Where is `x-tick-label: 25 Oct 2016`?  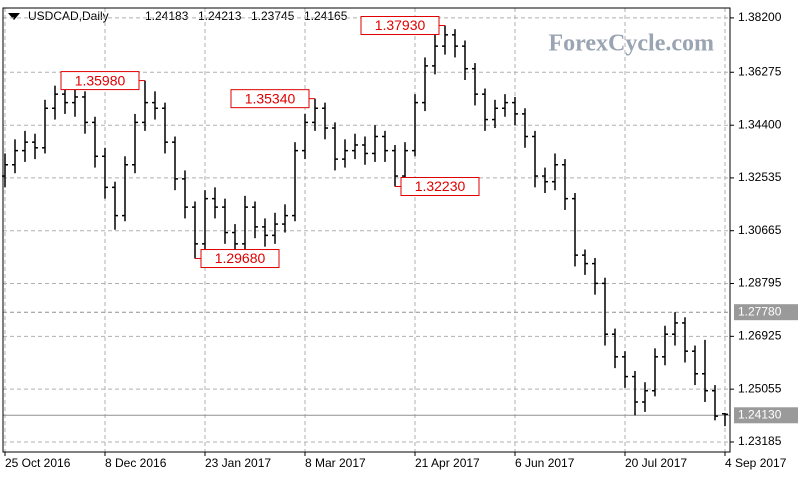 x-tick-label: 25 Oct 2016 is located at coordinates (38, 463).